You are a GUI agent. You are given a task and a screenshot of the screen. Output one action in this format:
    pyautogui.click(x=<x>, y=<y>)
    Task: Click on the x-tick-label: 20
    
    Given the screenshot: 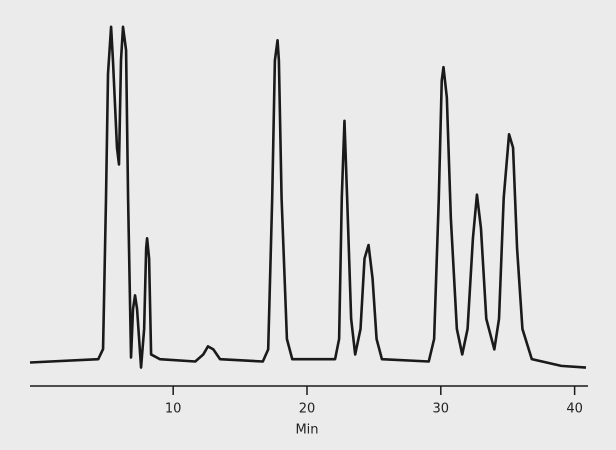 What is the action you would take?
    pyautogui.click(x=307, y=409)
    